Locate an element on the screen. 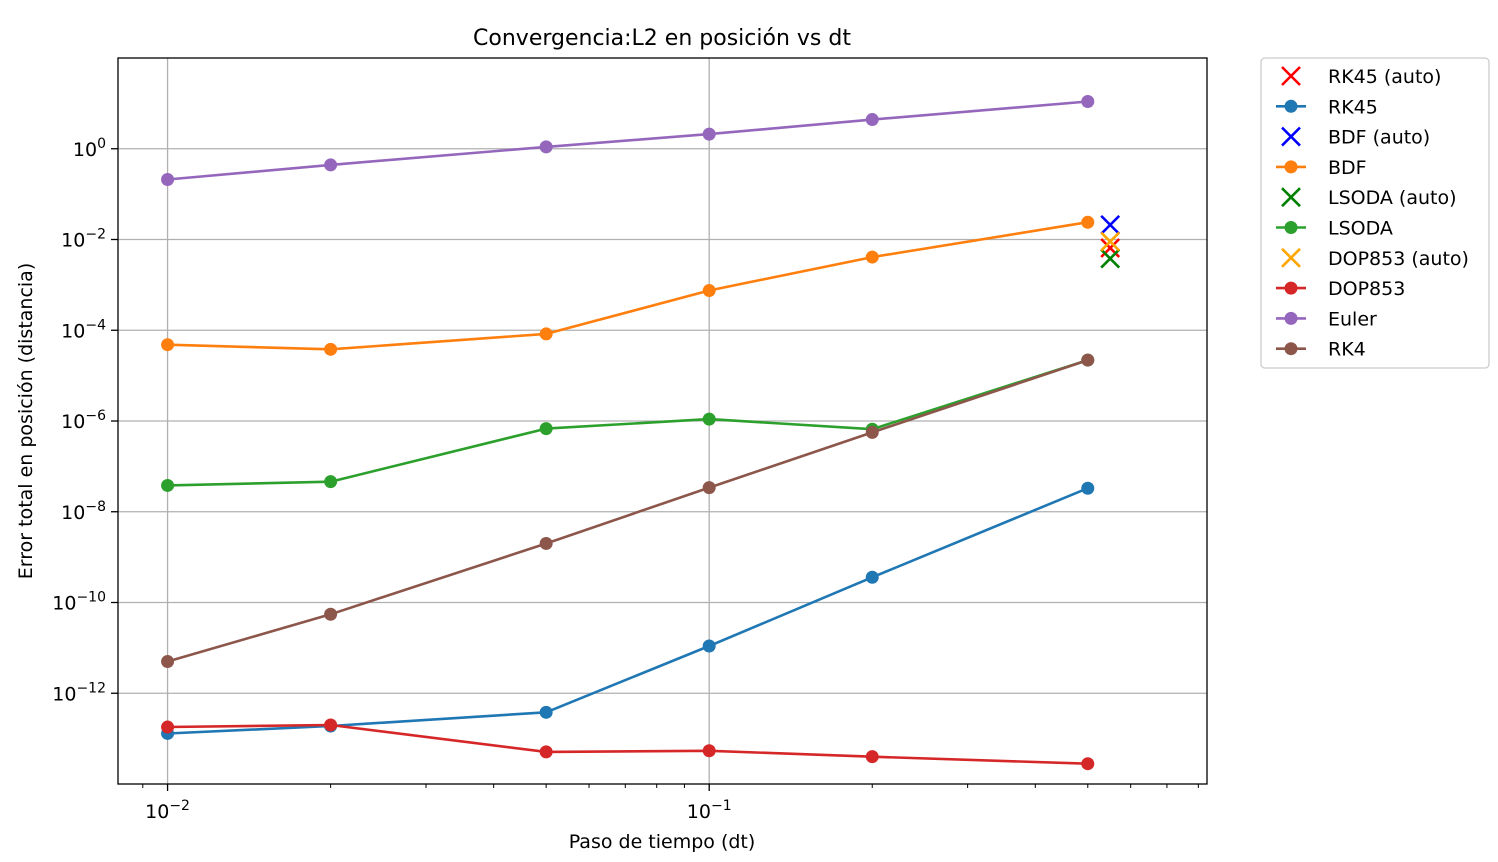 This screenshot has height=862, width=1498. legend-swatch-dop853-auto-stroke-b is located at coordinates (1291, 257).